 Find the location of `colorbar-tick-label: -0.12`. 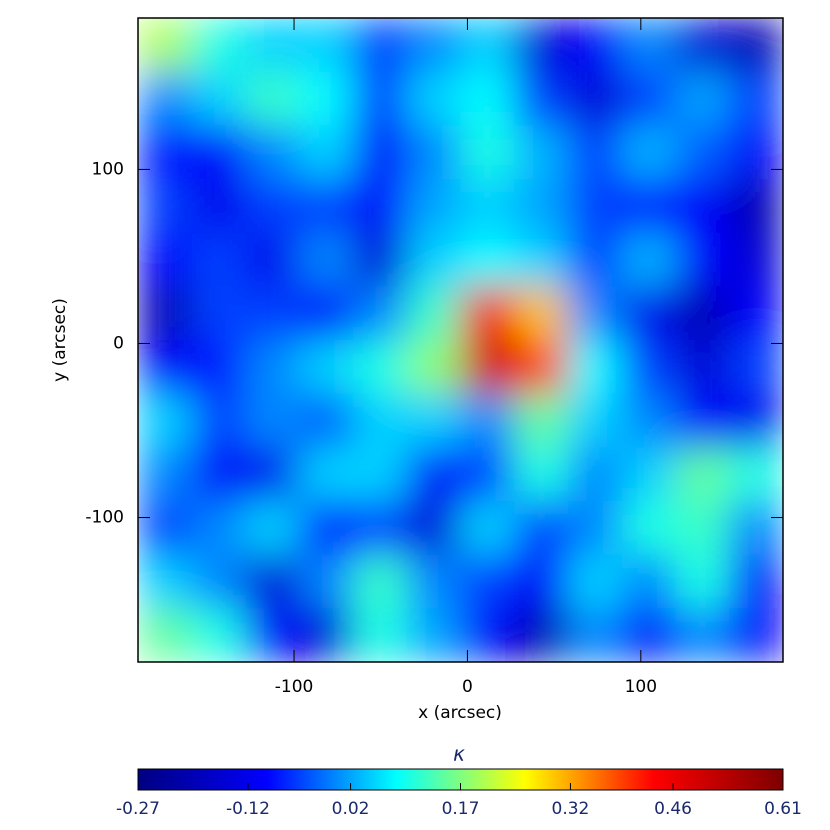

colorbar-tick-label: -0.12 is located at coordinates (248, 809).